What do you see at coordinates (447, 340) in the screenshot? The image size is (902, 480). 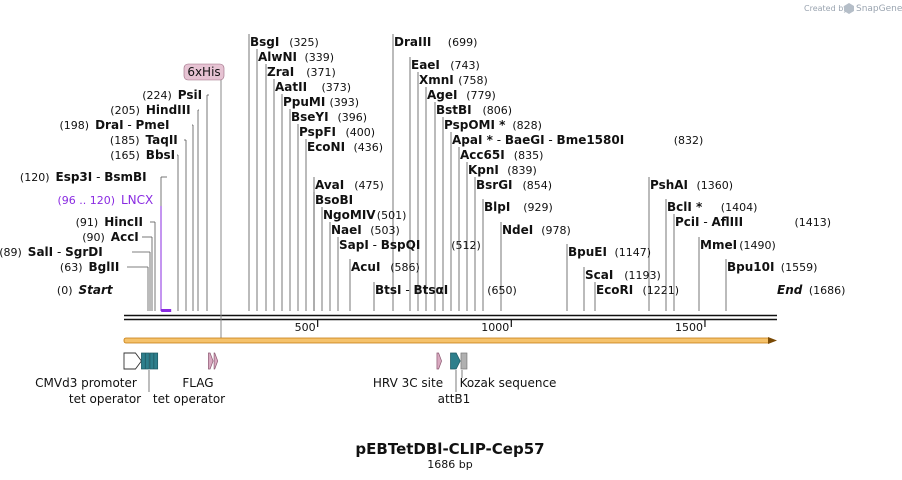 I see `orf-bar` at bounding box center [447, 340].